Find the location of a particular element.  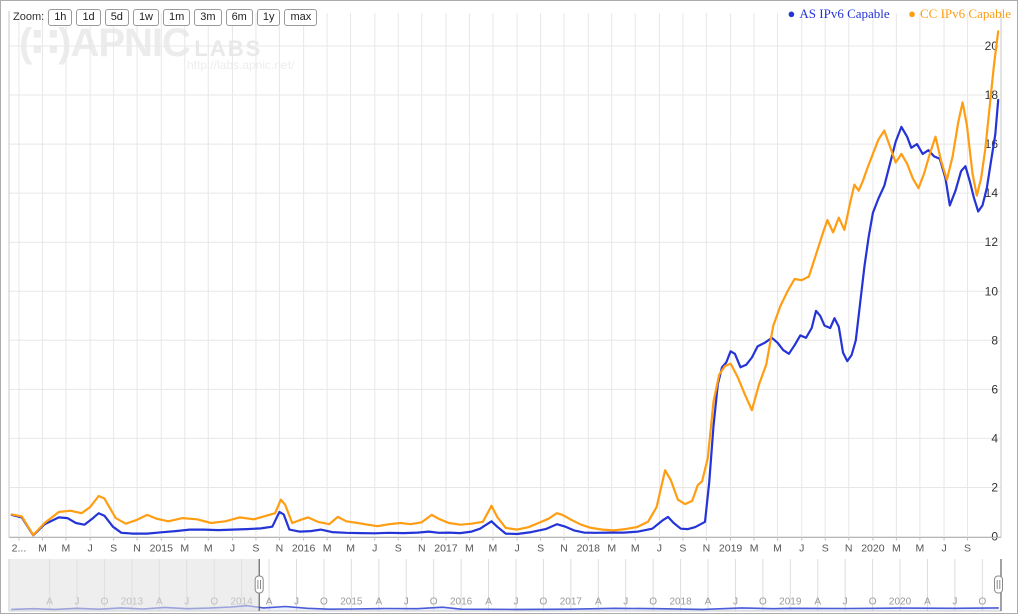

watermark: (∷)APNIC LABS http://labs.apnic.net/ is located at coordinates (156, 47).